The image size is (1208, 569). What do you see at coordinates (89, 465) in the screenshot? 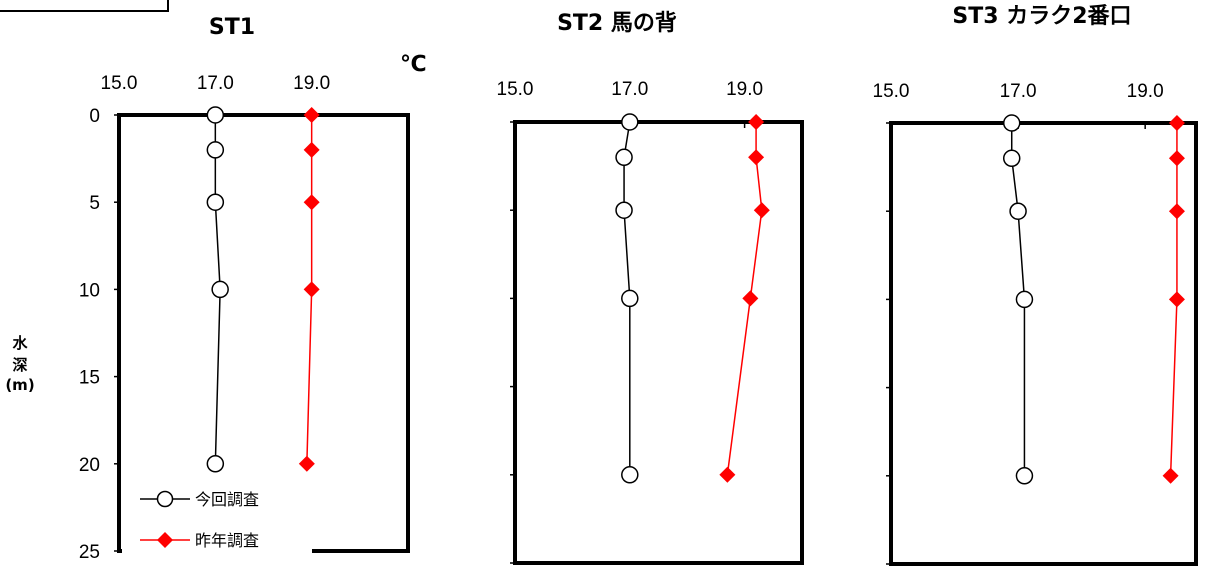
I see `y-tick-label: 20` at bounding box center [89, 465].